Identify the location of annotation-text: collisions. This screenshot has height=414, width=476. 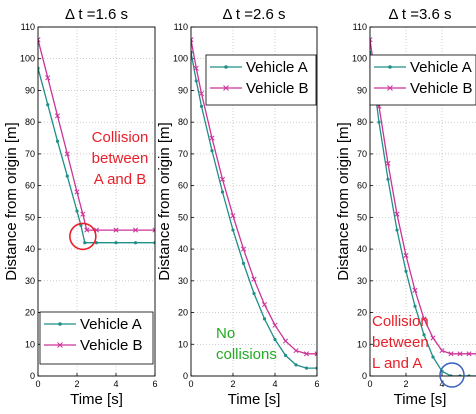
(246, 354).